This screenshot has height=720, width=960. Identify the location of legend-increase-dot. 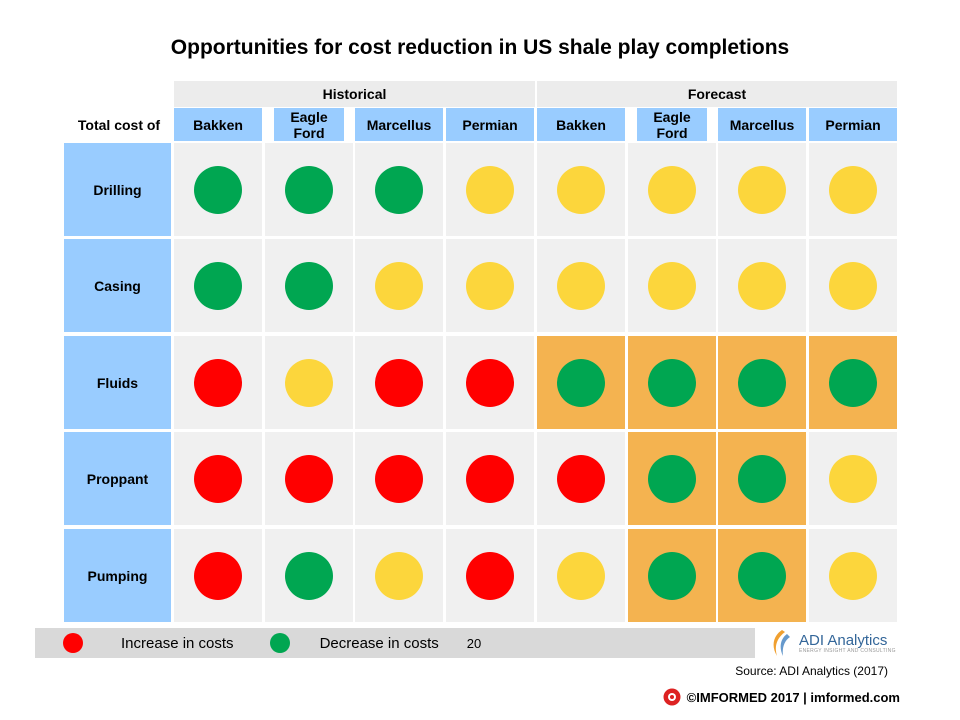
(73, 643).